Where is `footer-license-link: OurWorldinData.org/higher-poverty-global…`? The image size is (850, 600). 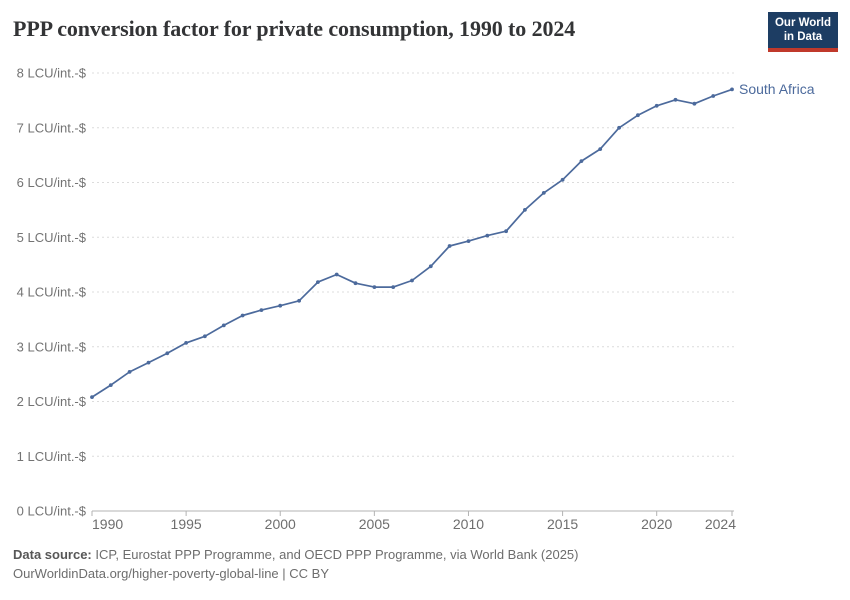 footer-license-link: OurWorldinData.org/higher-poverty-global… is located at coordinates (146, 573).